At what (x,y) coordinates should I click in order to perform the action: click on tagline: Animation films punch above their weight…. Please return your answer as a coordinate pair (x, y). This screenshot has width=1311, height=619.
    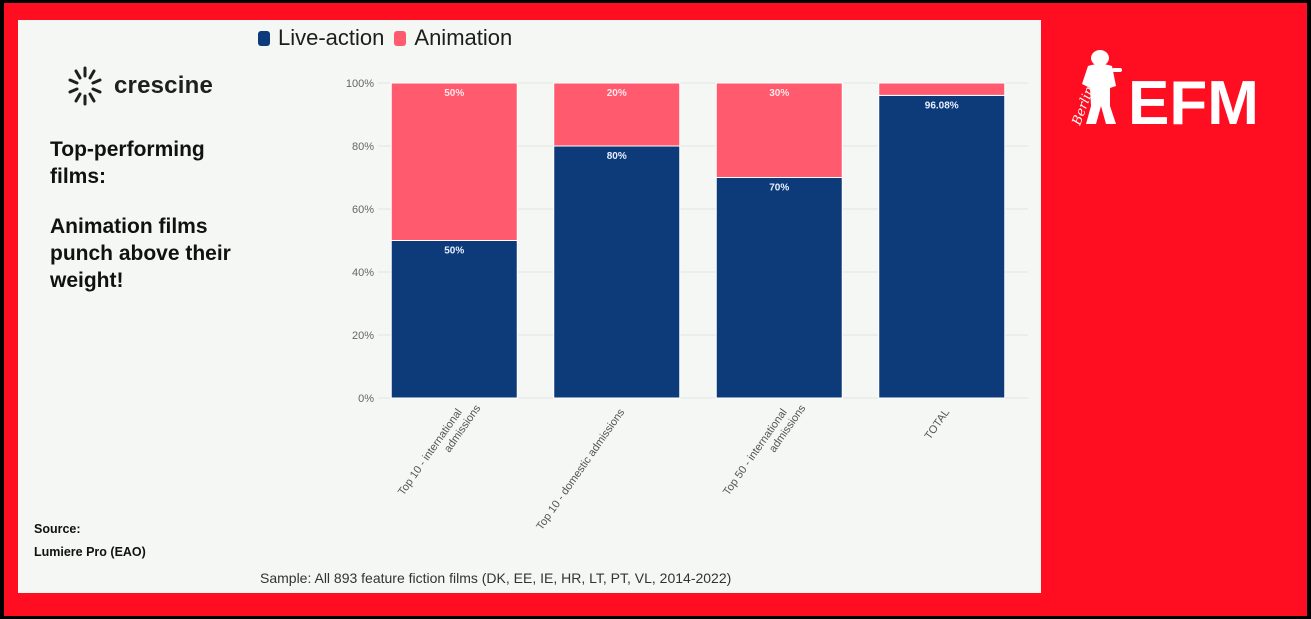
    Looking at the image, I should click on (140, 253).